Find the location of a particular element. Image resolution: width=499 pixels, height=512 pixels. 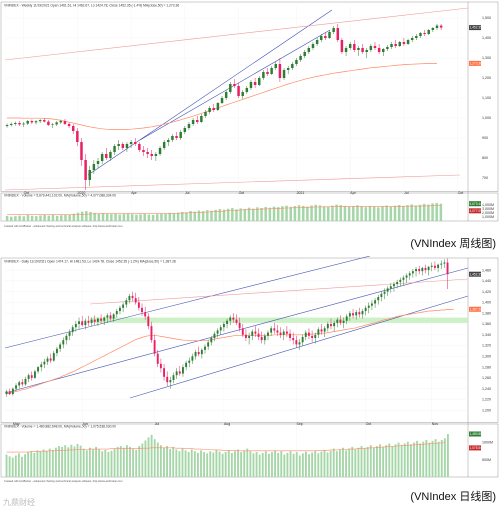

y-tick-label: 1,280 is located at coordinates (486, 367).